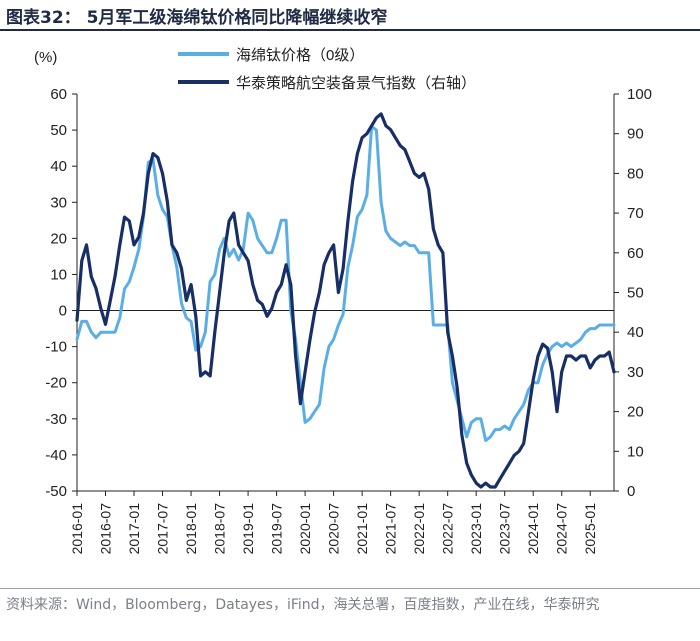 The width and height of the screenshot is (700, 641). Describe the element at coordinates (248, 529) in the screenshot. I see `x-tick-label: 2019-01` at that location.